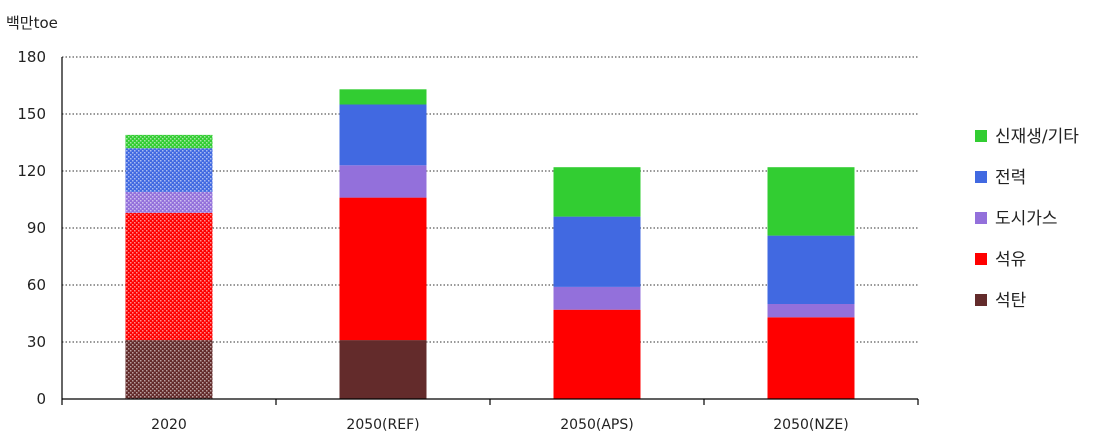  What do you see at coordinates (1010, 260) in the screenshot?
I see `legend-label: 석유` at bounding box center [1010, 260].